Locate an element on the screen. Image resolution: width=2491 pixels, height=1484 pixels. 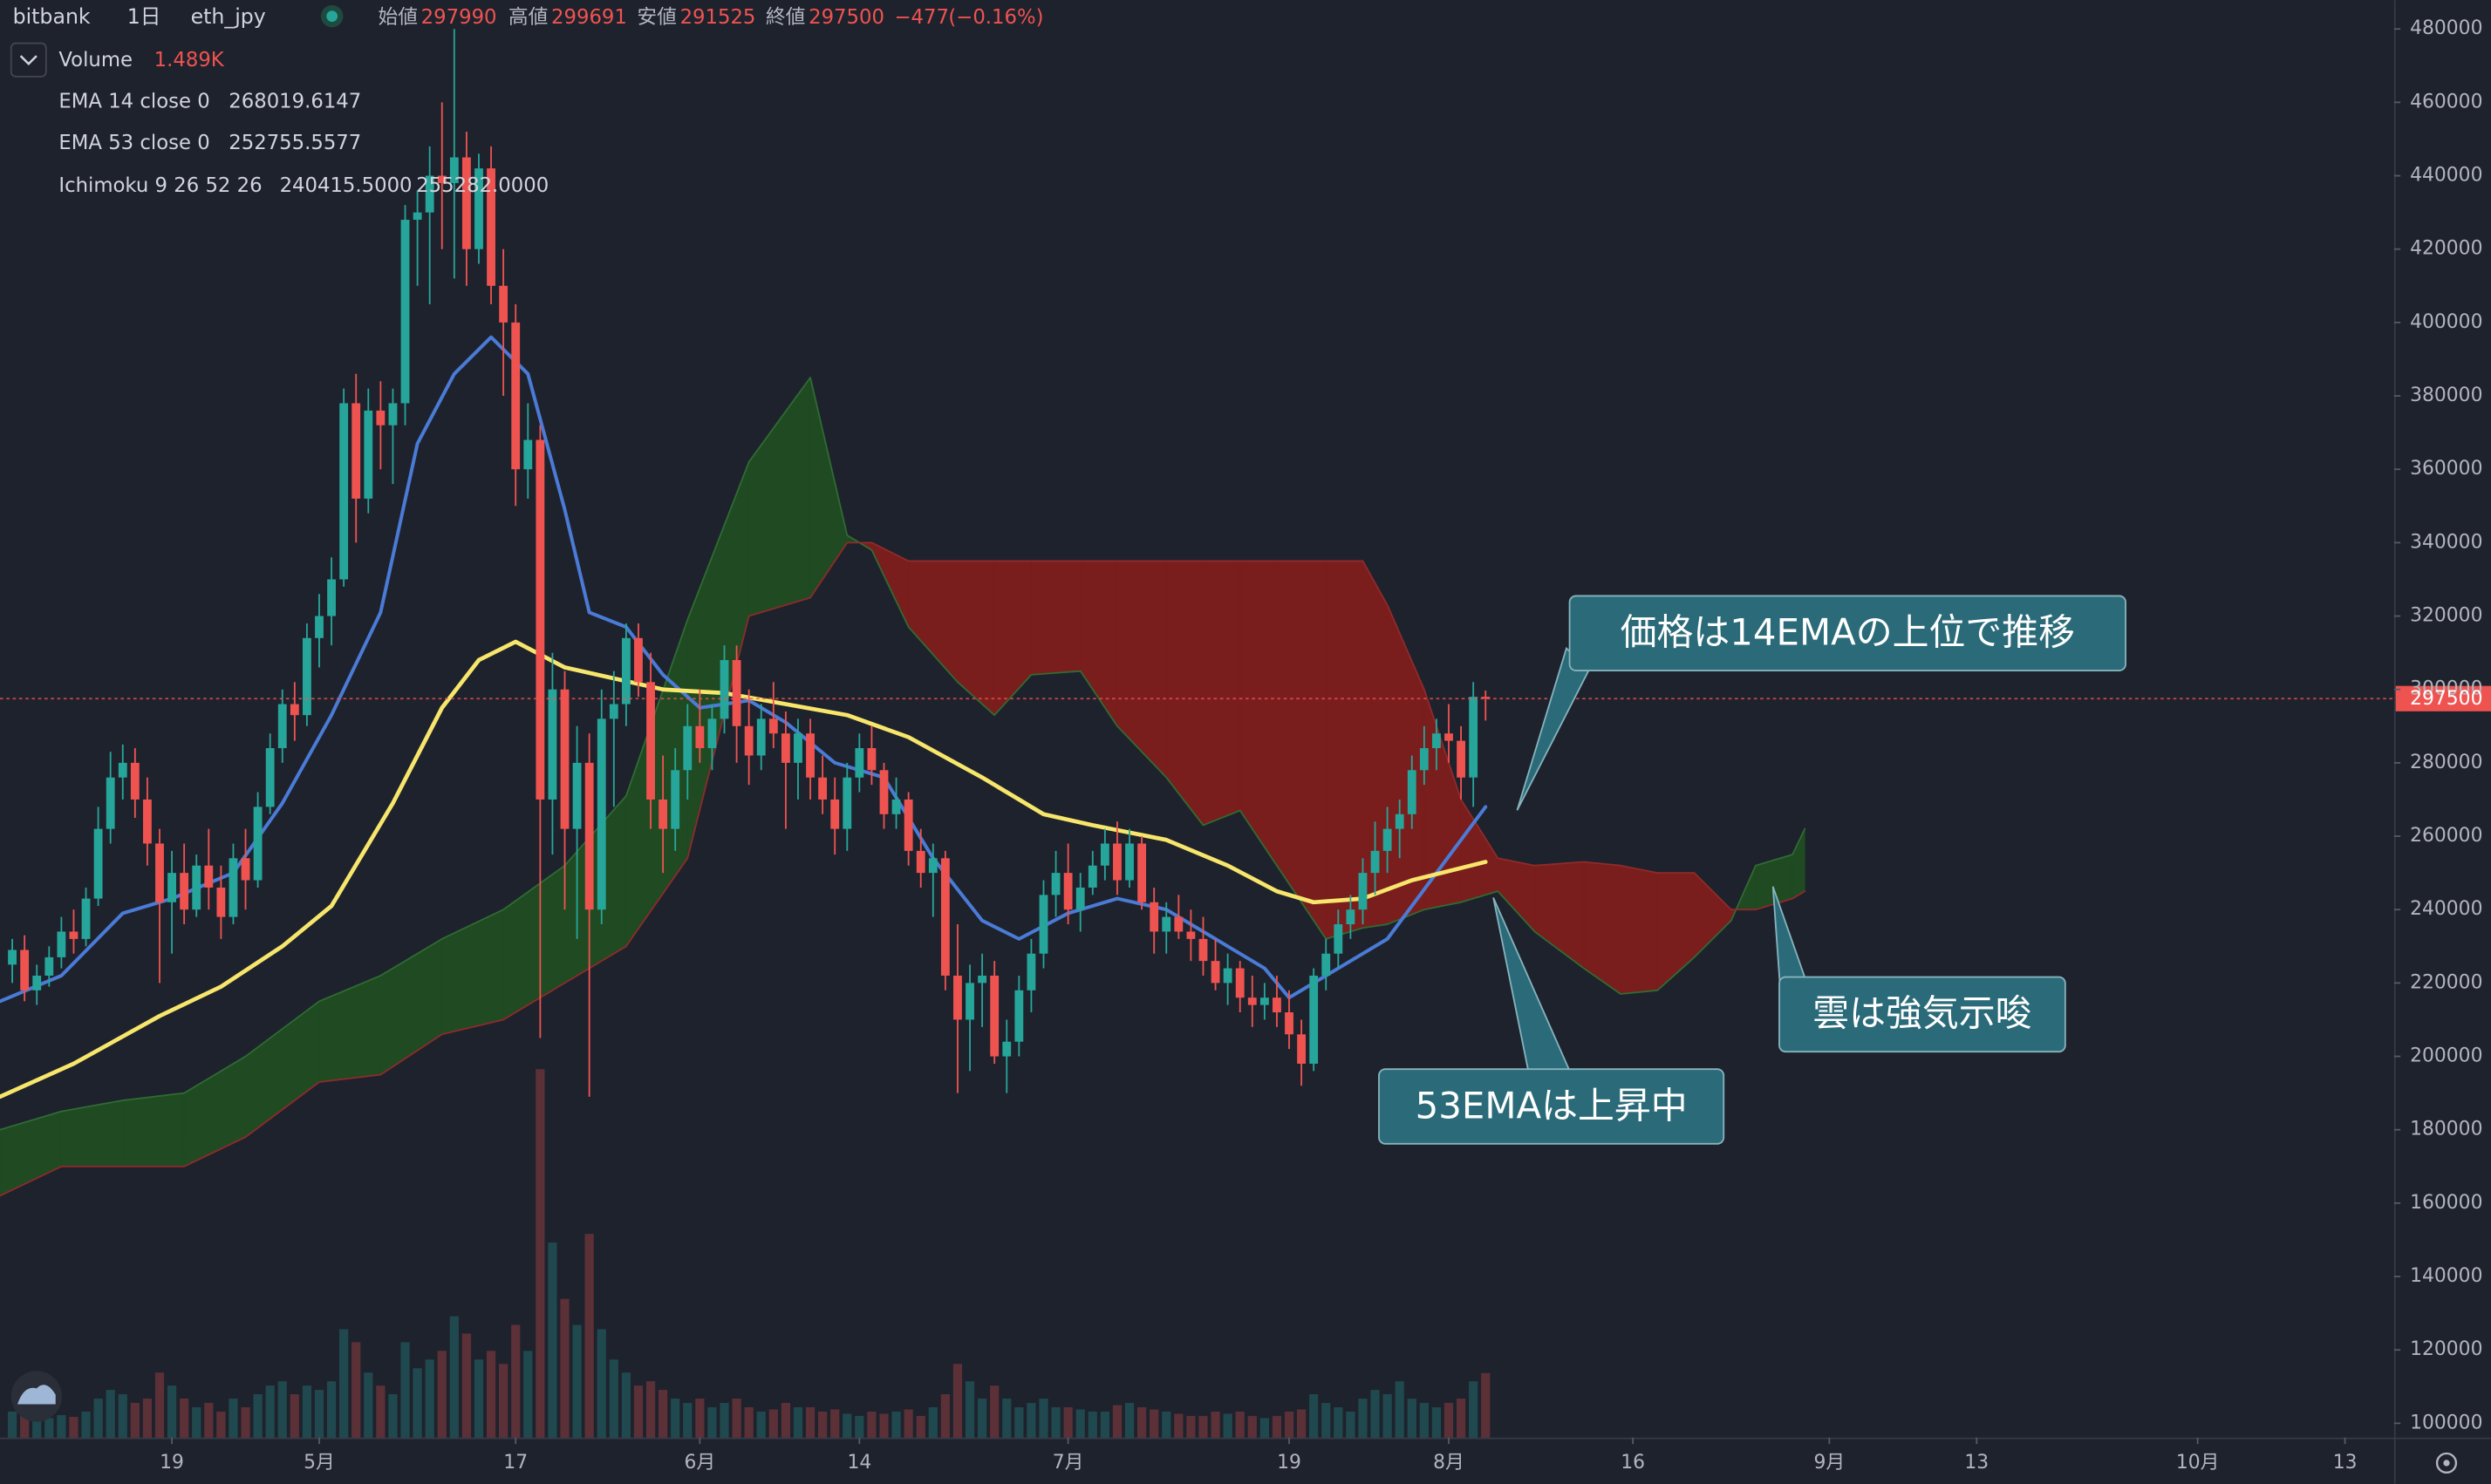
callout-text: 価格は14EMAの上位で推移 is located at coordinates (1848, 632).